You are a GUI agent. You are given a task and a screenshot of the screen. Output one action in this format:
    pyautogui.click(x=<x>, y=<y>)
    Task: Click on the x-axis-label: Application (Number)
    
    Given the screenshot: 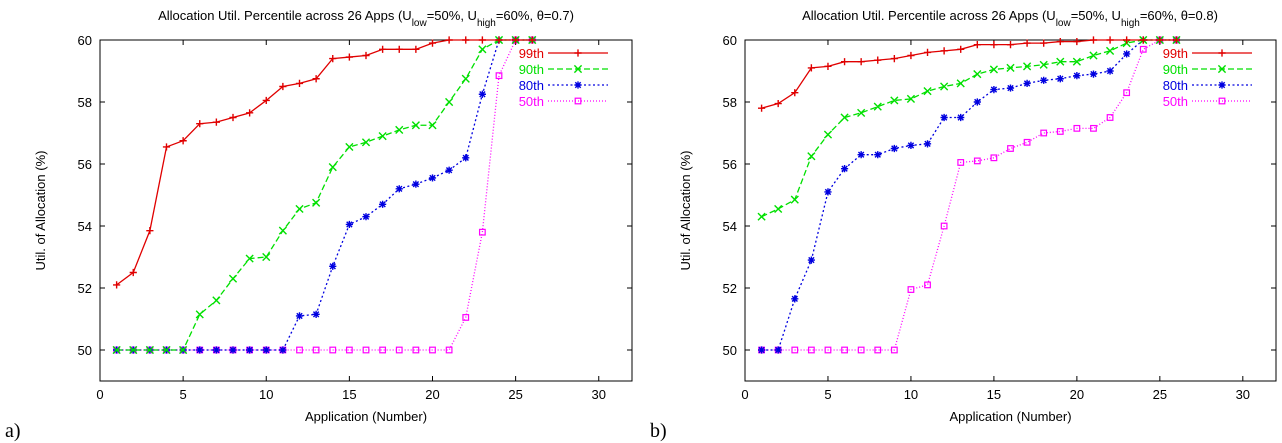 What is the action you would take?
    pyautogui.click(x=366, y=416)
    